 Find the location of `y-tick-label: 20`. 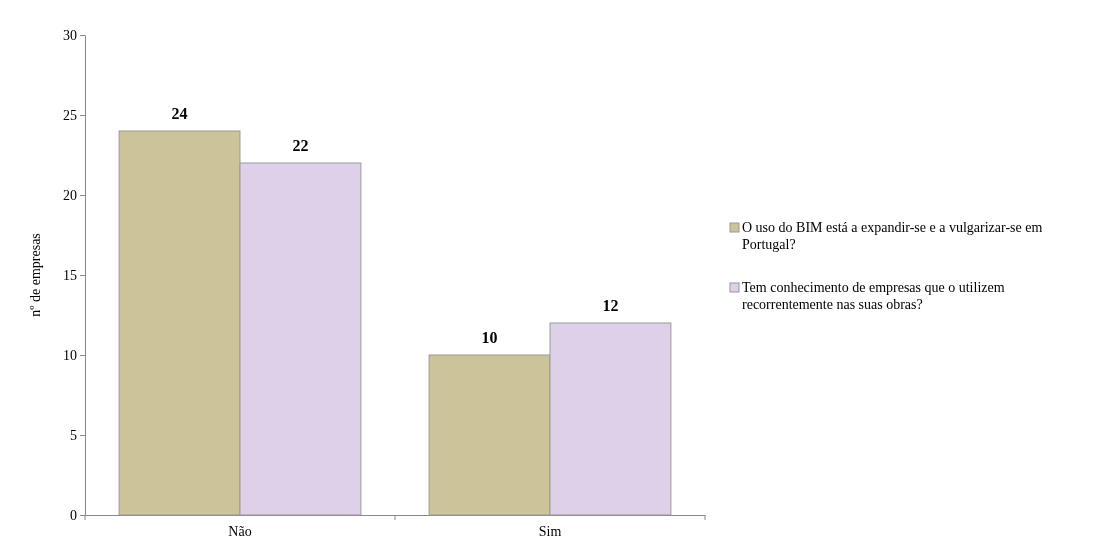

y-tick-label: 20 is located at coordinates (70, 195).